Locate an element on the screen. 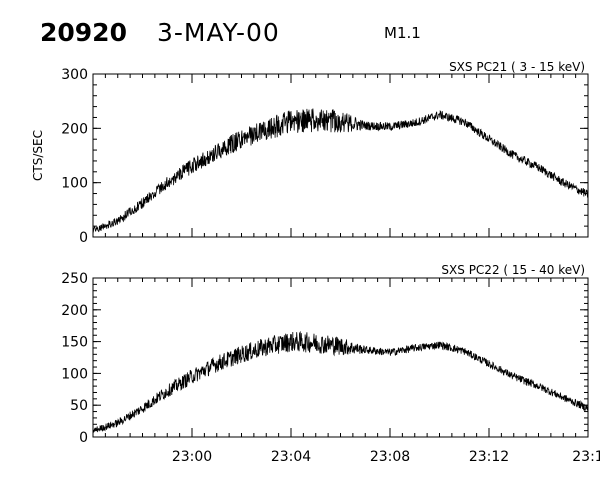  y-axis-label: CTS/SEC is located at coordinates (38, 155).